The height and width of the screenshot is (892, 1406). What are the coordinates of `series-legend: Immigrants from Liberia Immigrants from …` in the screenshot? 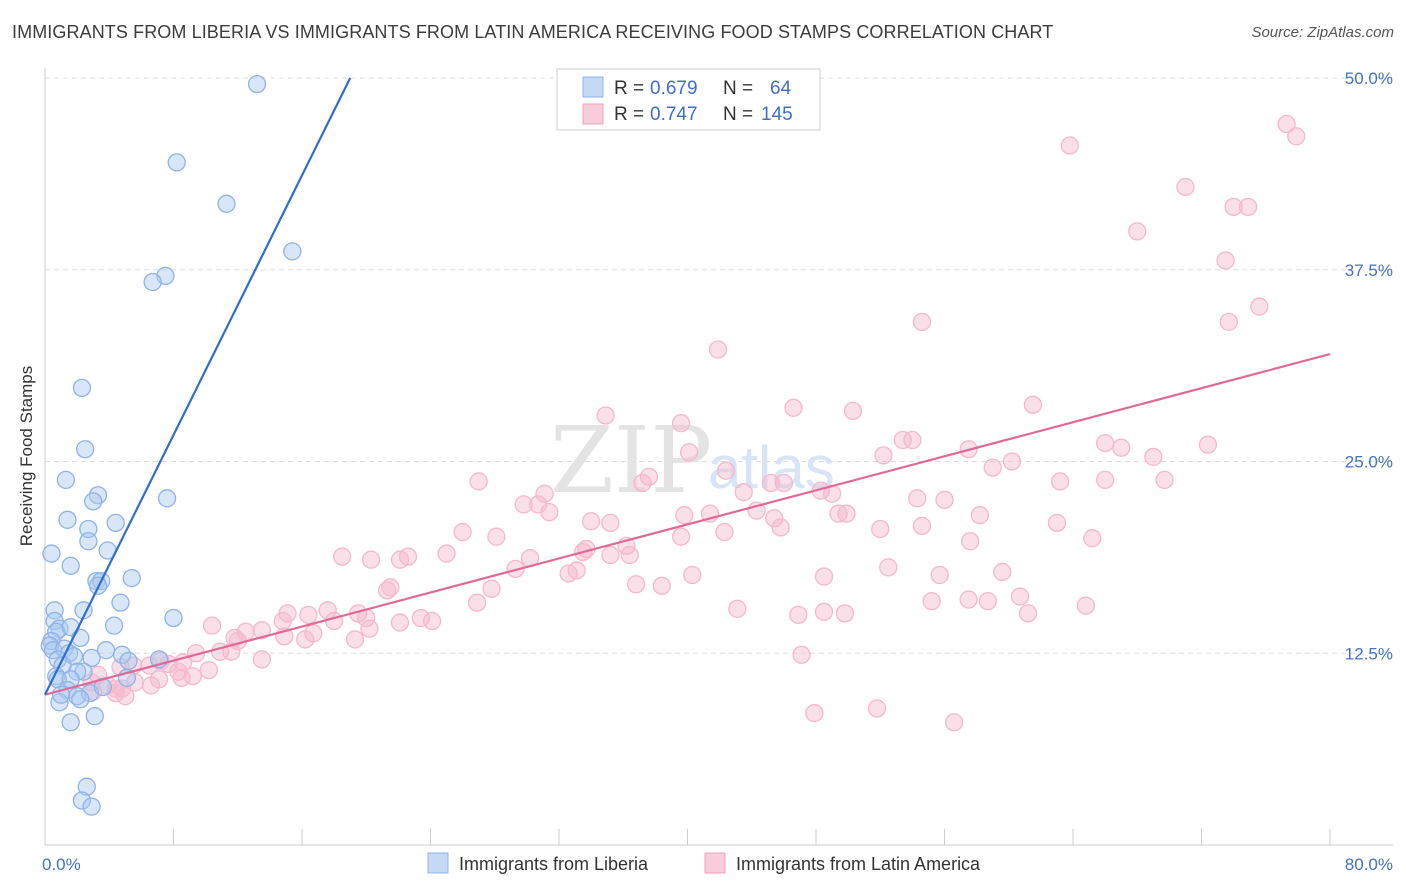 It's located at (704, 863).